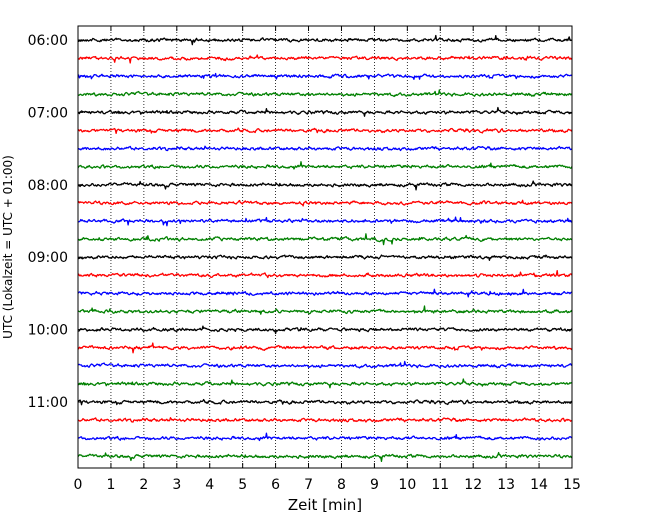 The image size is (650, 520). What do you see at coordinates (209, 485) in the screenshot?
I see `x-tick-label: 4` at bounding box center [209, 485].